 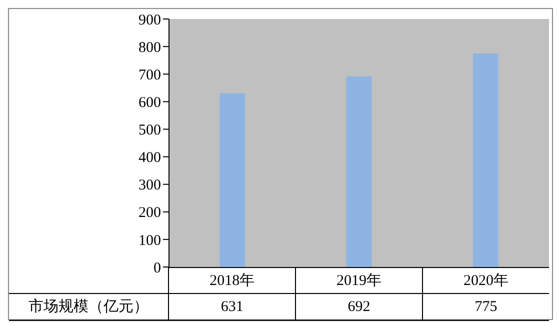 I want to click on data-label: 692, so click(x=358, y=307).